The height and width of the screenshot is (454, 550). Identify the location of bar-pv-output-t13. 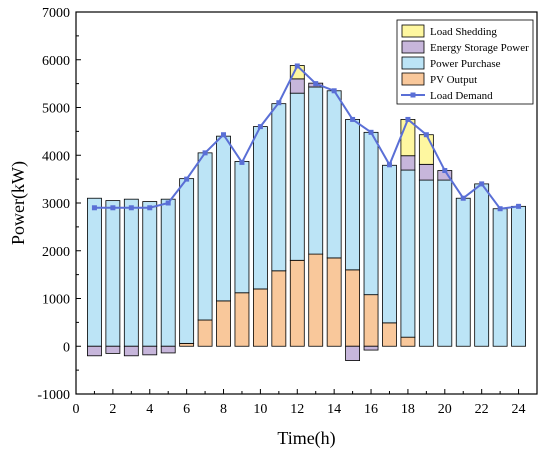
(316, 300).